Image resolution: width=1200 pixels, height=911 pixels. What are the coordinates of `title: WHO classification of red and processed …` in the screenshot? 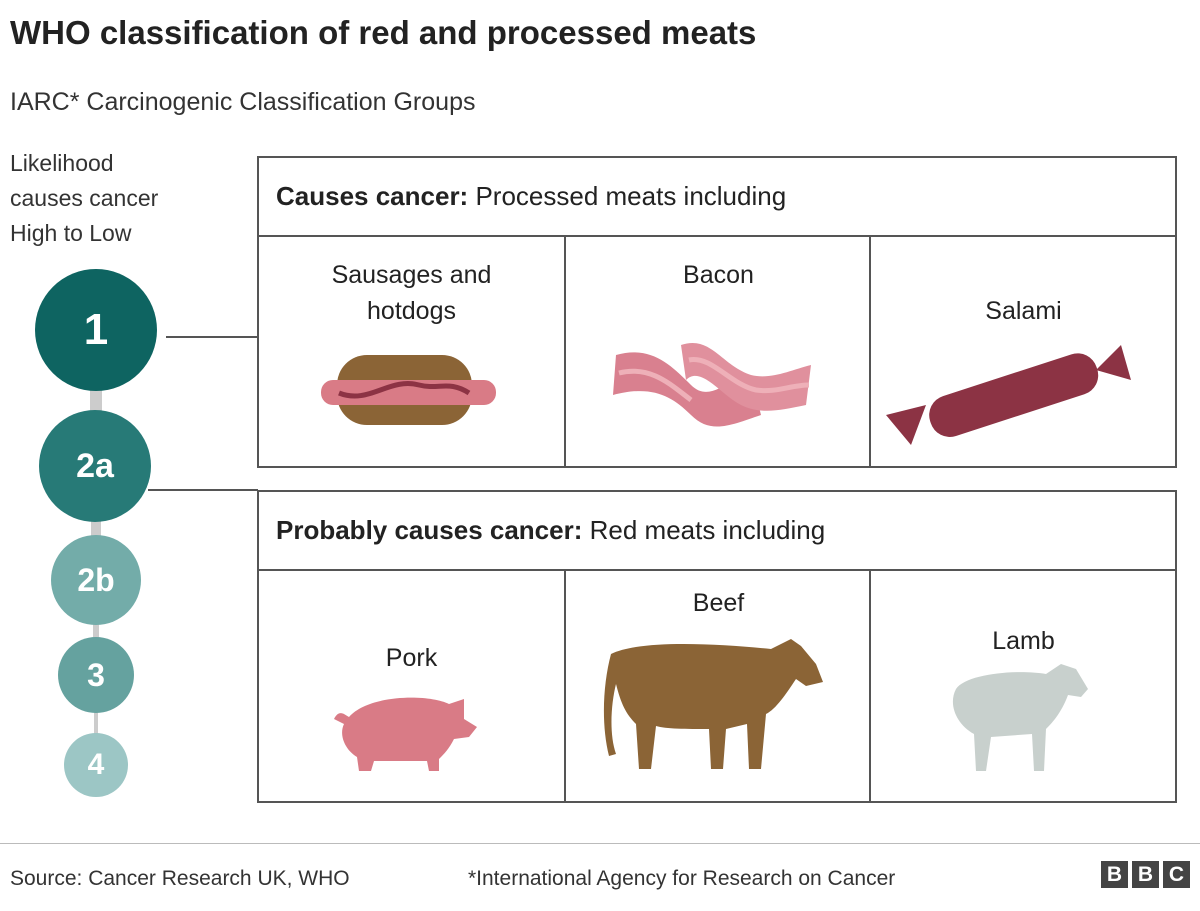 It's located at (383, 32).